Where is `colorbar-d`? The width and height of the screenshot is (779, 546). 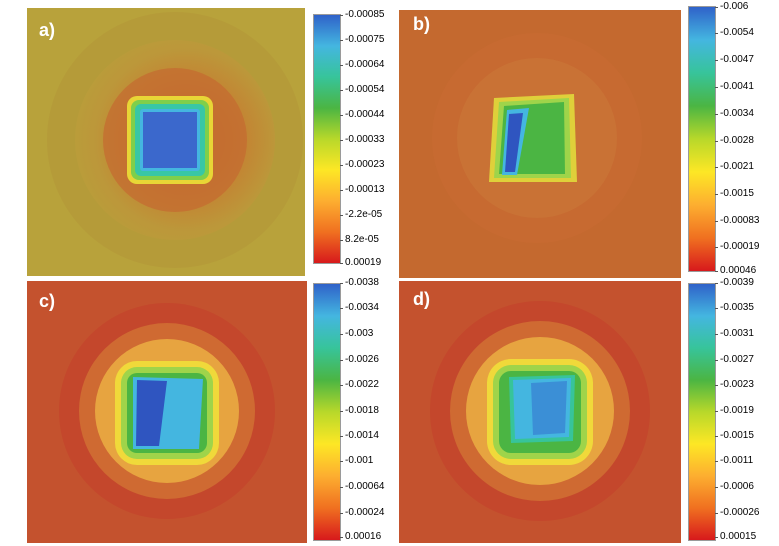 colorbar-d is located at coordinates (702, 412).